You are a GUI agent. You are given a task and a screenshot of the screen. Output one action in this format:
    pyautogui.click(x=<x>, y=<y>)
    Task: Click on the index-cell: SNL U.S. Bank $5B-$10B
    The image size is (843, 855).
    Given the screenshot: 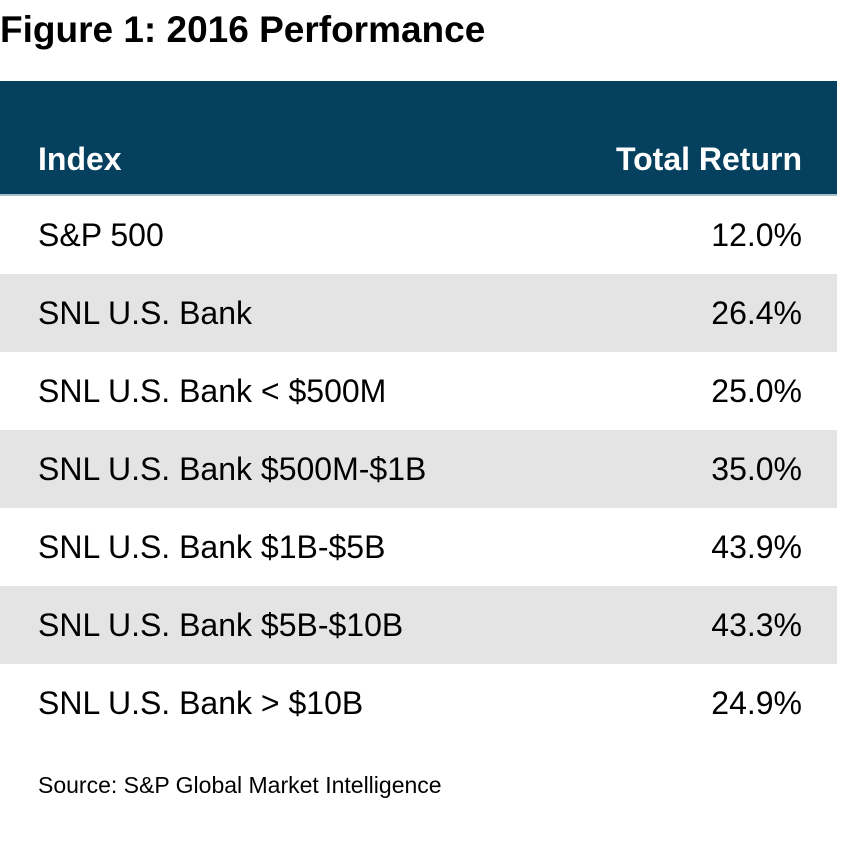 What is the action you would take?
    pyautogui.click(x=221, y=624)
    